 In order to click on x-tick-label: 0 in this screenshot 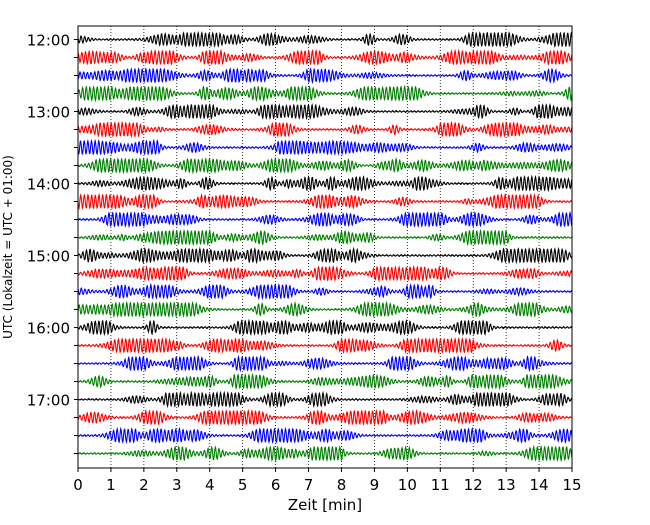, I will do `click(78, 485)`.